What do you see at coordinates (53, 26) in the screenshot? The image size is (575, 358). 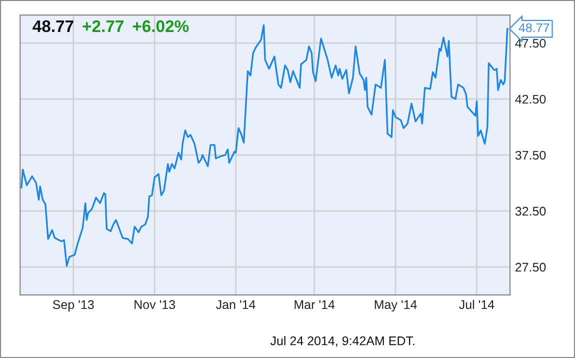 I see `chart-title: 48.77` at bounding box center [53, 26].